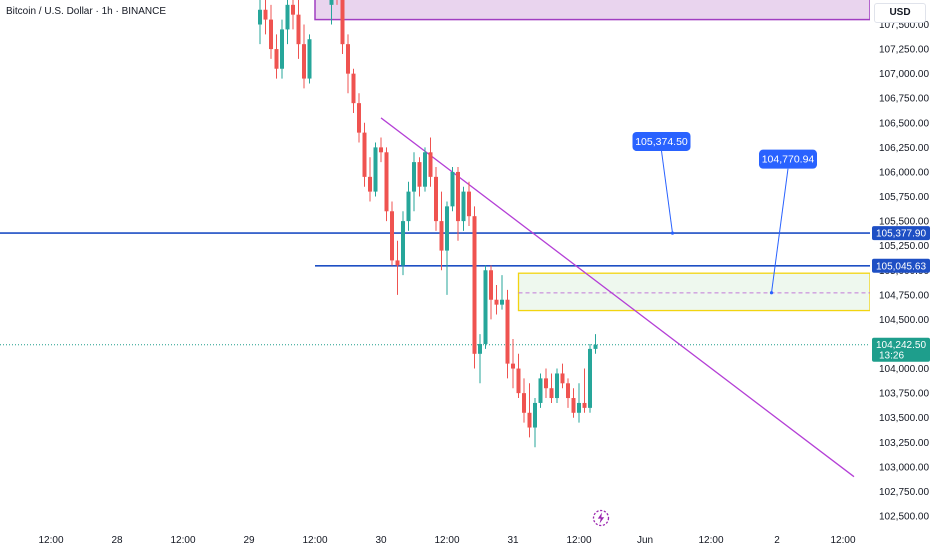 Image resolution: width=932 pixels, height=550 pixels. What do you see at coordinates (724, 213) in the screenshot?
I see `annotations-layer: 105,374.50 104,770.94` at bounding box center [724, 213].